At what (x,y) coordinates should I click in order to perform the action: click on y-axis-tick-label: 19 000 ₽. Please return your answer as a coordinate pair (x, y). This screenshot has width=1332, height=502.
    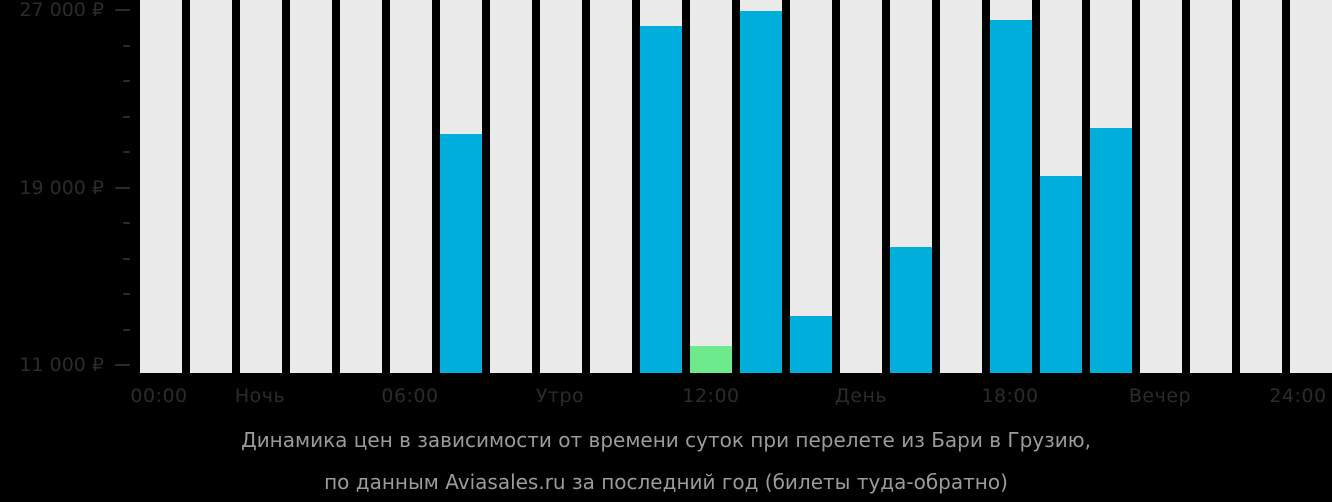
    Looking at the image, I should click on (61, 187).